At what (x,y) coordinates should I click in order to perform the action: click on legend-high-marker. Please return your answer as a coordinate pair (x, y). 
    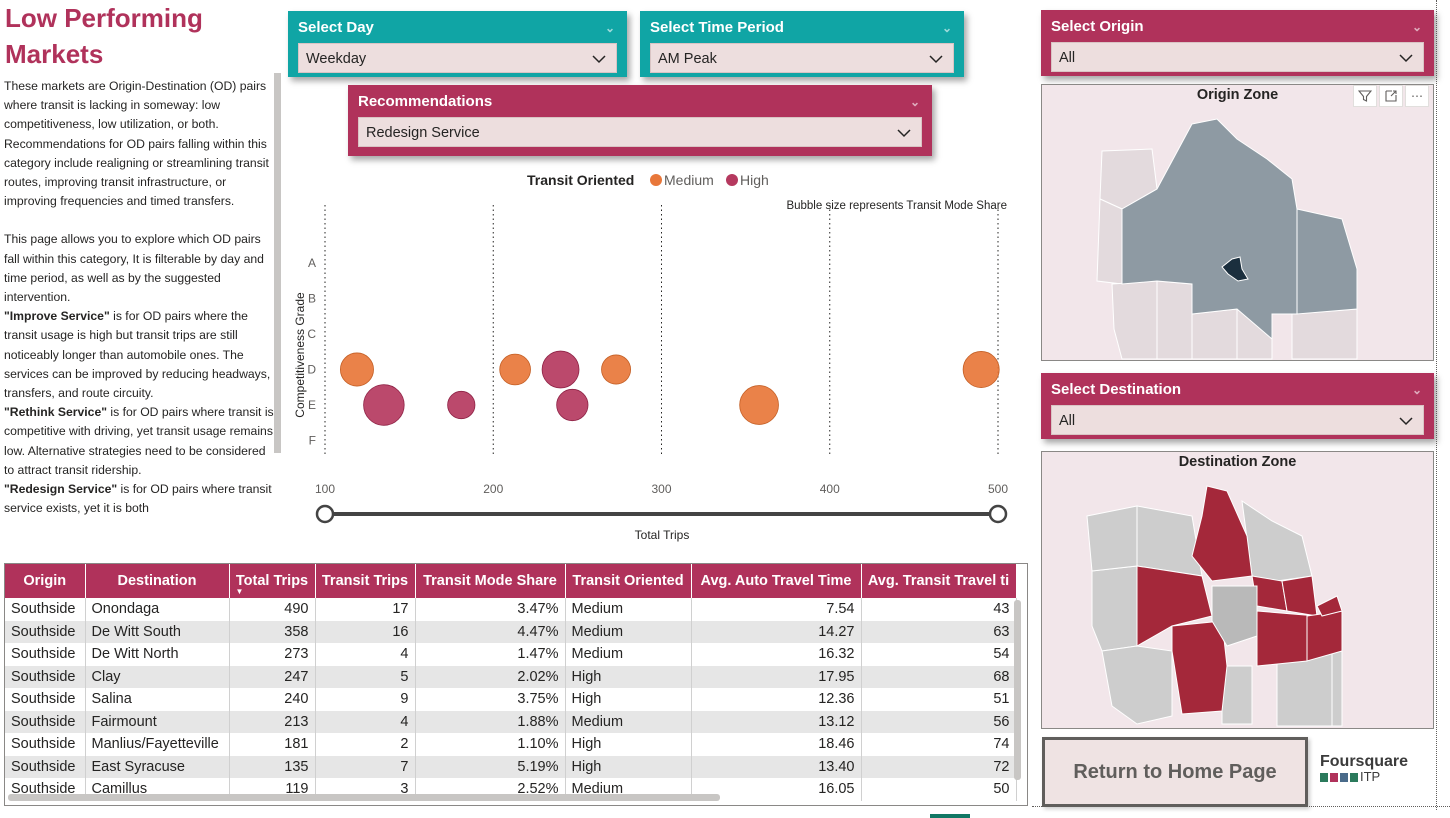
    Looking at the image, I should click on (732, 180).